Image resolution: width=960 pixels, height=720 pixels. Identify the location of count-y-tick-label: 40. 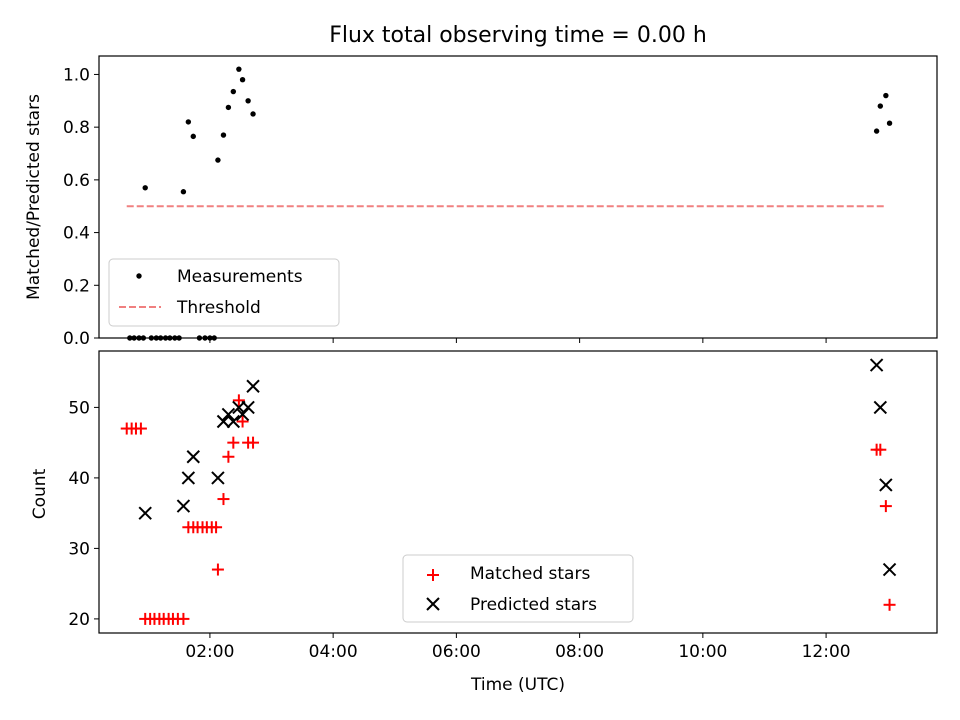
(79, 479).